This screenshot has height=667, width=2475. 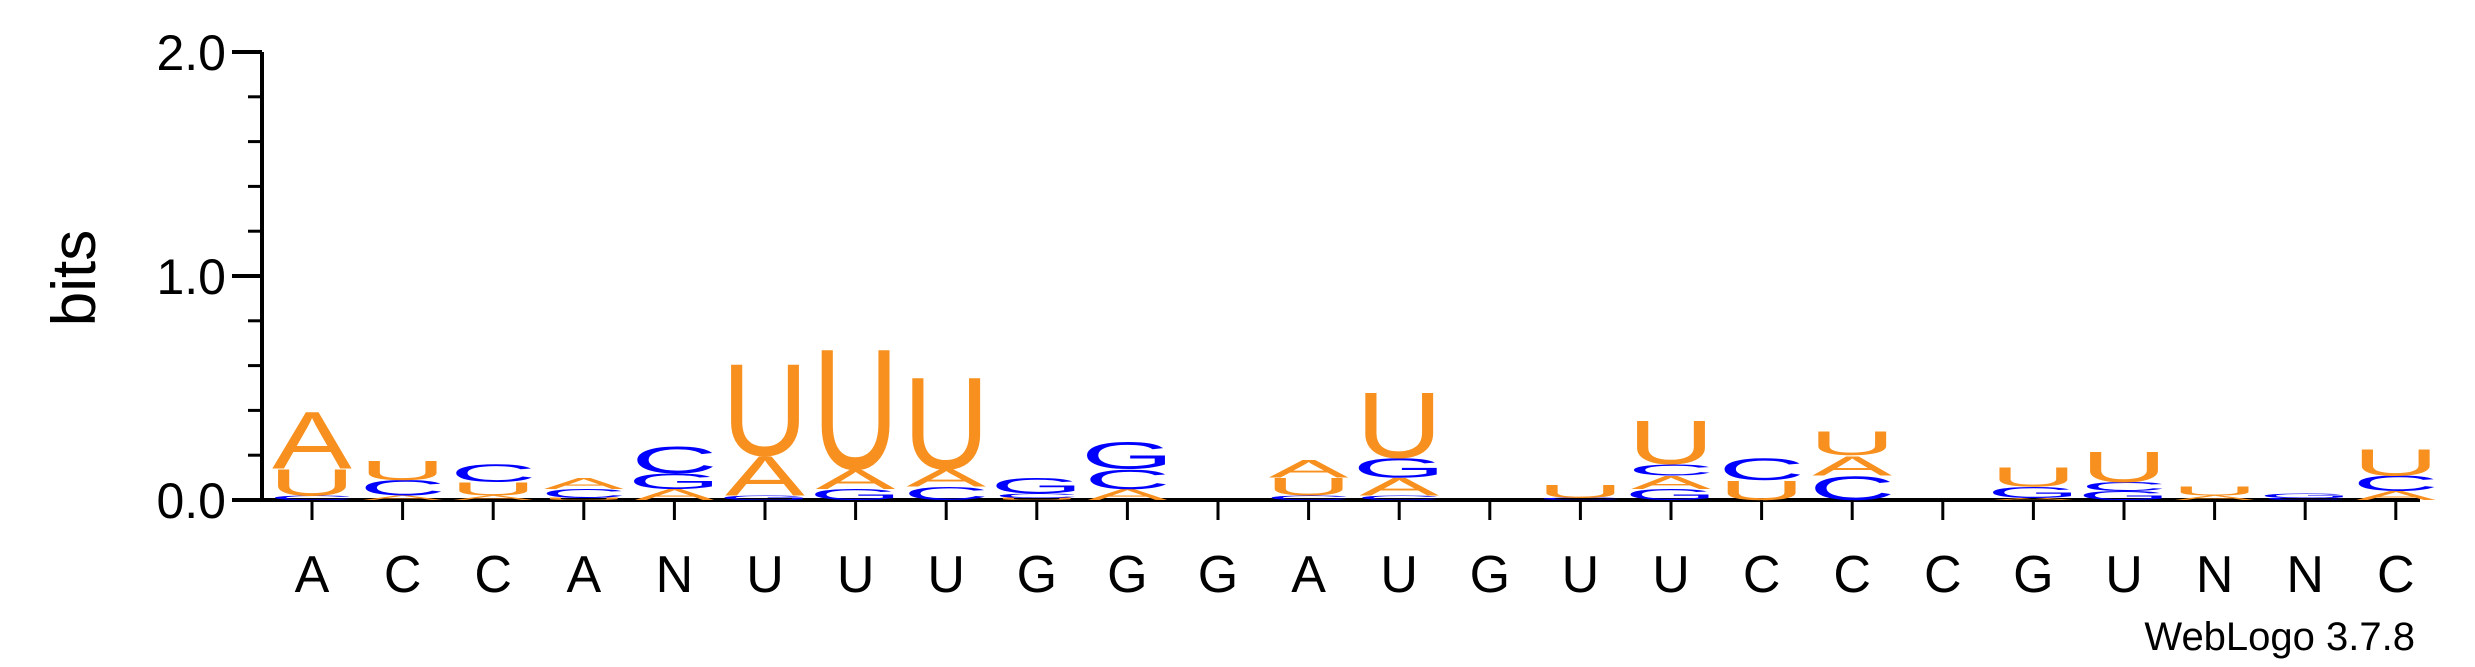 I want to click on y-axis-title: bits, so click(x=74, y=278).